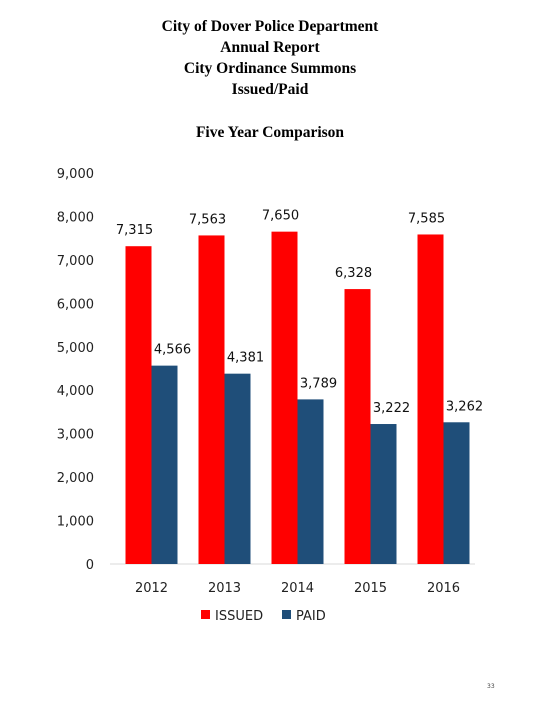 The width and height of the screenshot is (540, 720). What do you see at coordinates (297, 588) in the screenshot?
I see `x-tick-label: 2014` at bounding box center [297, 588].